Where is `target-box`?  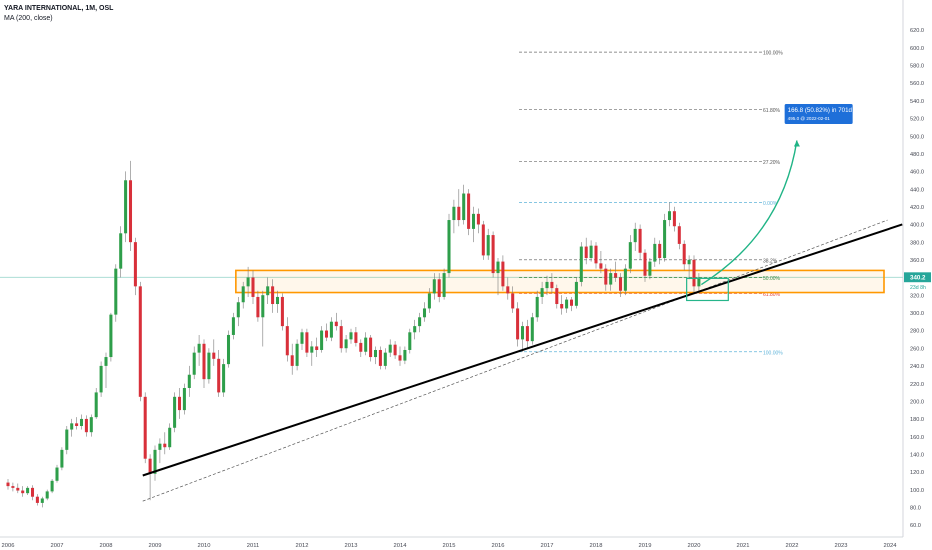
target-box is located at coordinates (707, 289).